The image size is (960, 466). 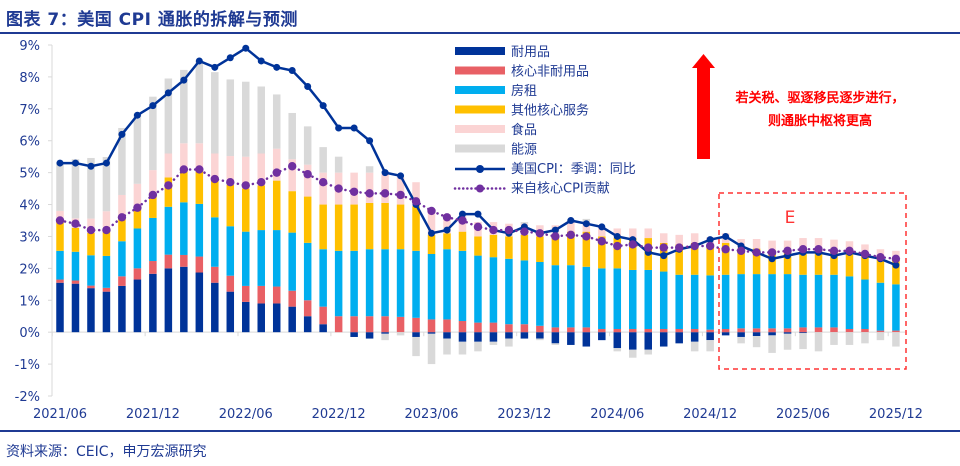 I want to click on x-tick-label: 2024/06, so click(x=617, y=414).